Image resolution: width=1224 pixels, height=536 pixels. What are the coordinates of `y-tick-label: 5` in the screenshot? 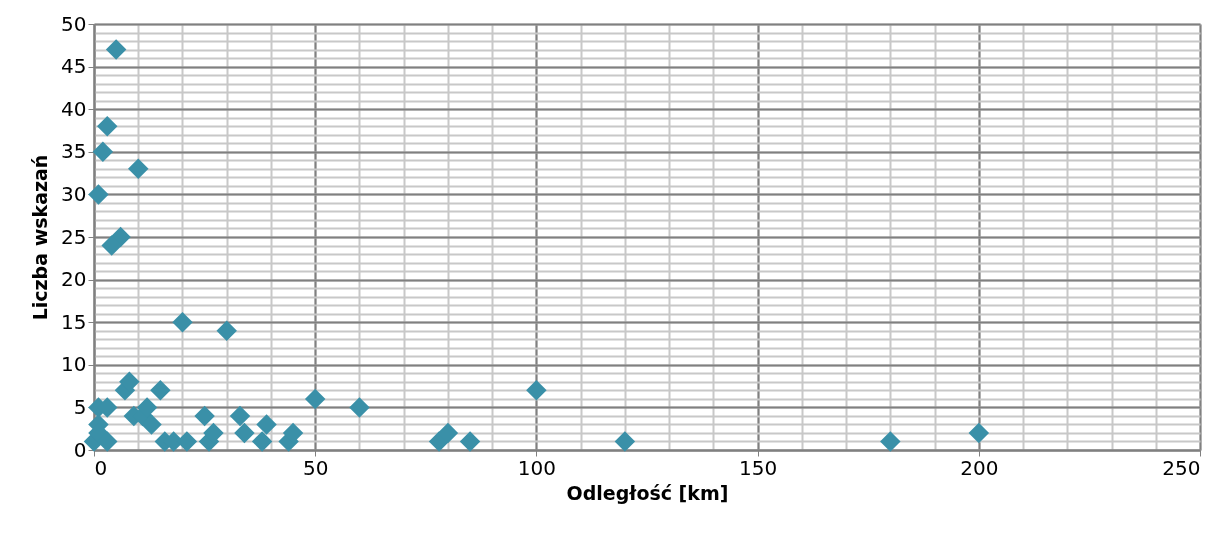 It's located at (80, 406).